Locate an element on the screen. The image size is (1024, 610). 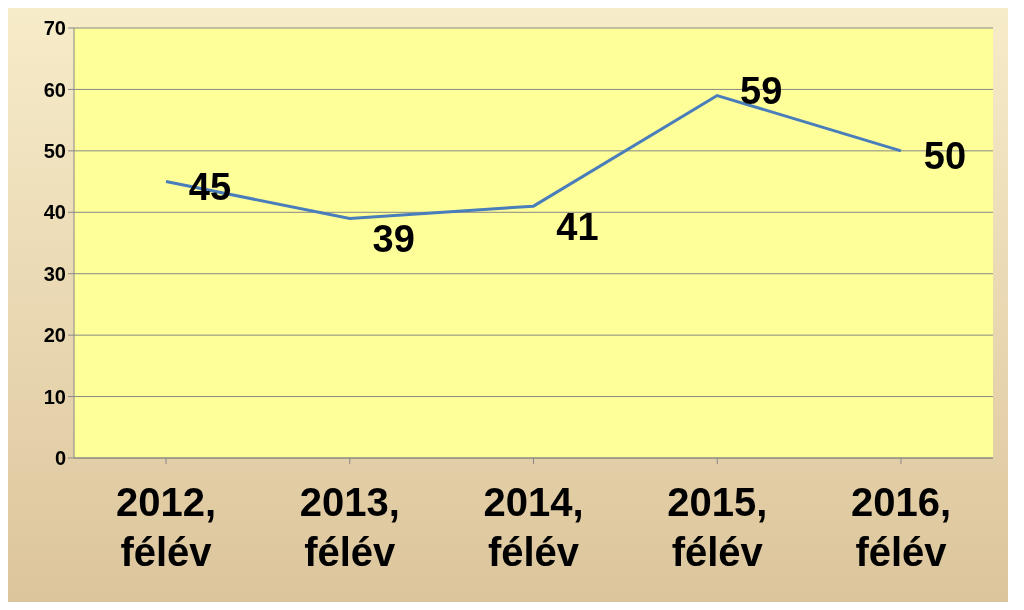
y-tick-label: 10 is located at coordinates (54, 396).